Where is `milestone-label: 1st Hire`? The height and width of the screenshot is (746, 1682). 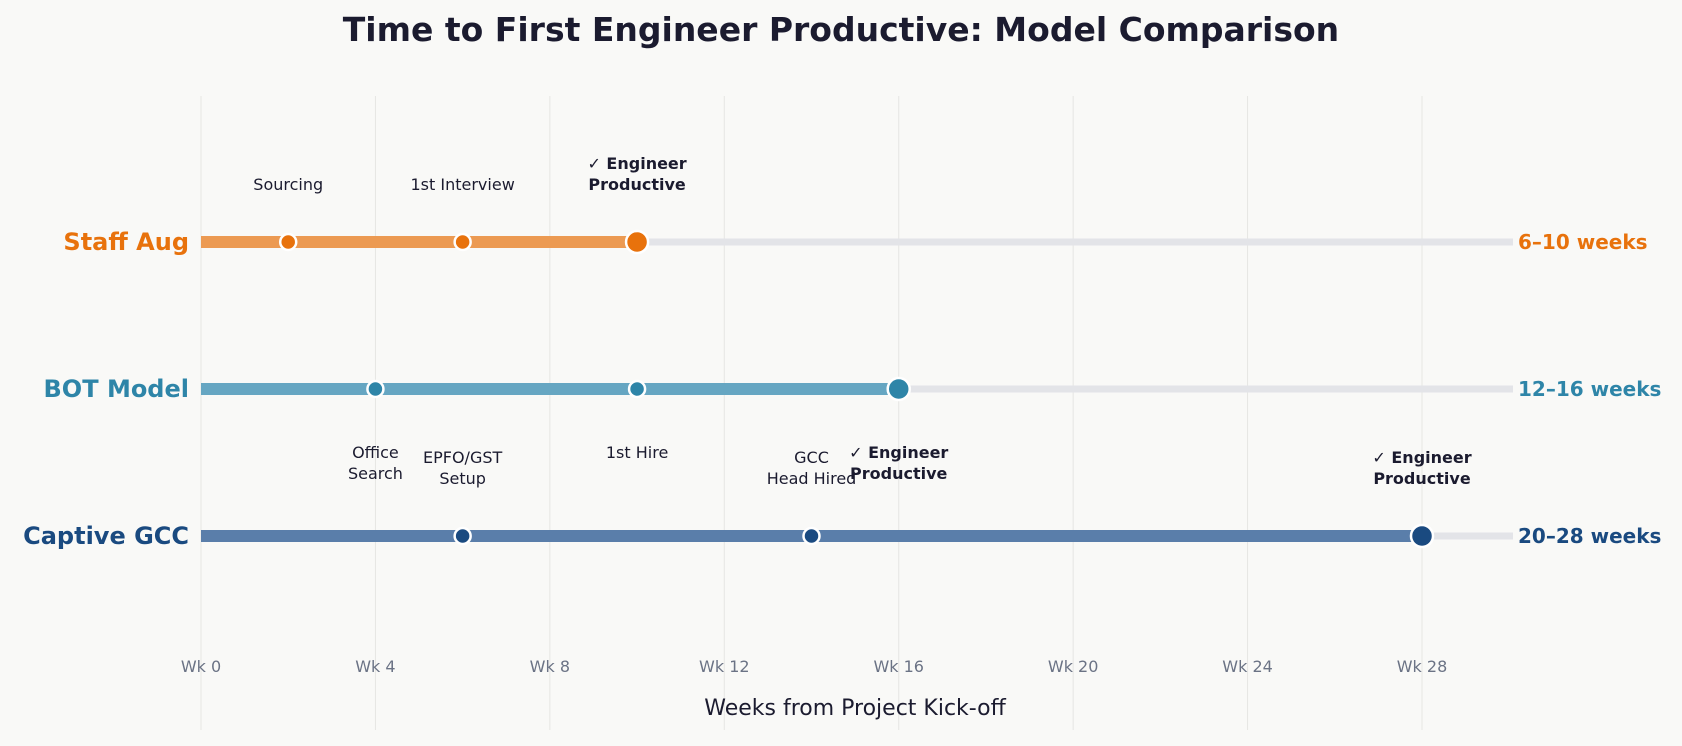
milestone-label: 1st Hire is located at coordinates (637, 452).